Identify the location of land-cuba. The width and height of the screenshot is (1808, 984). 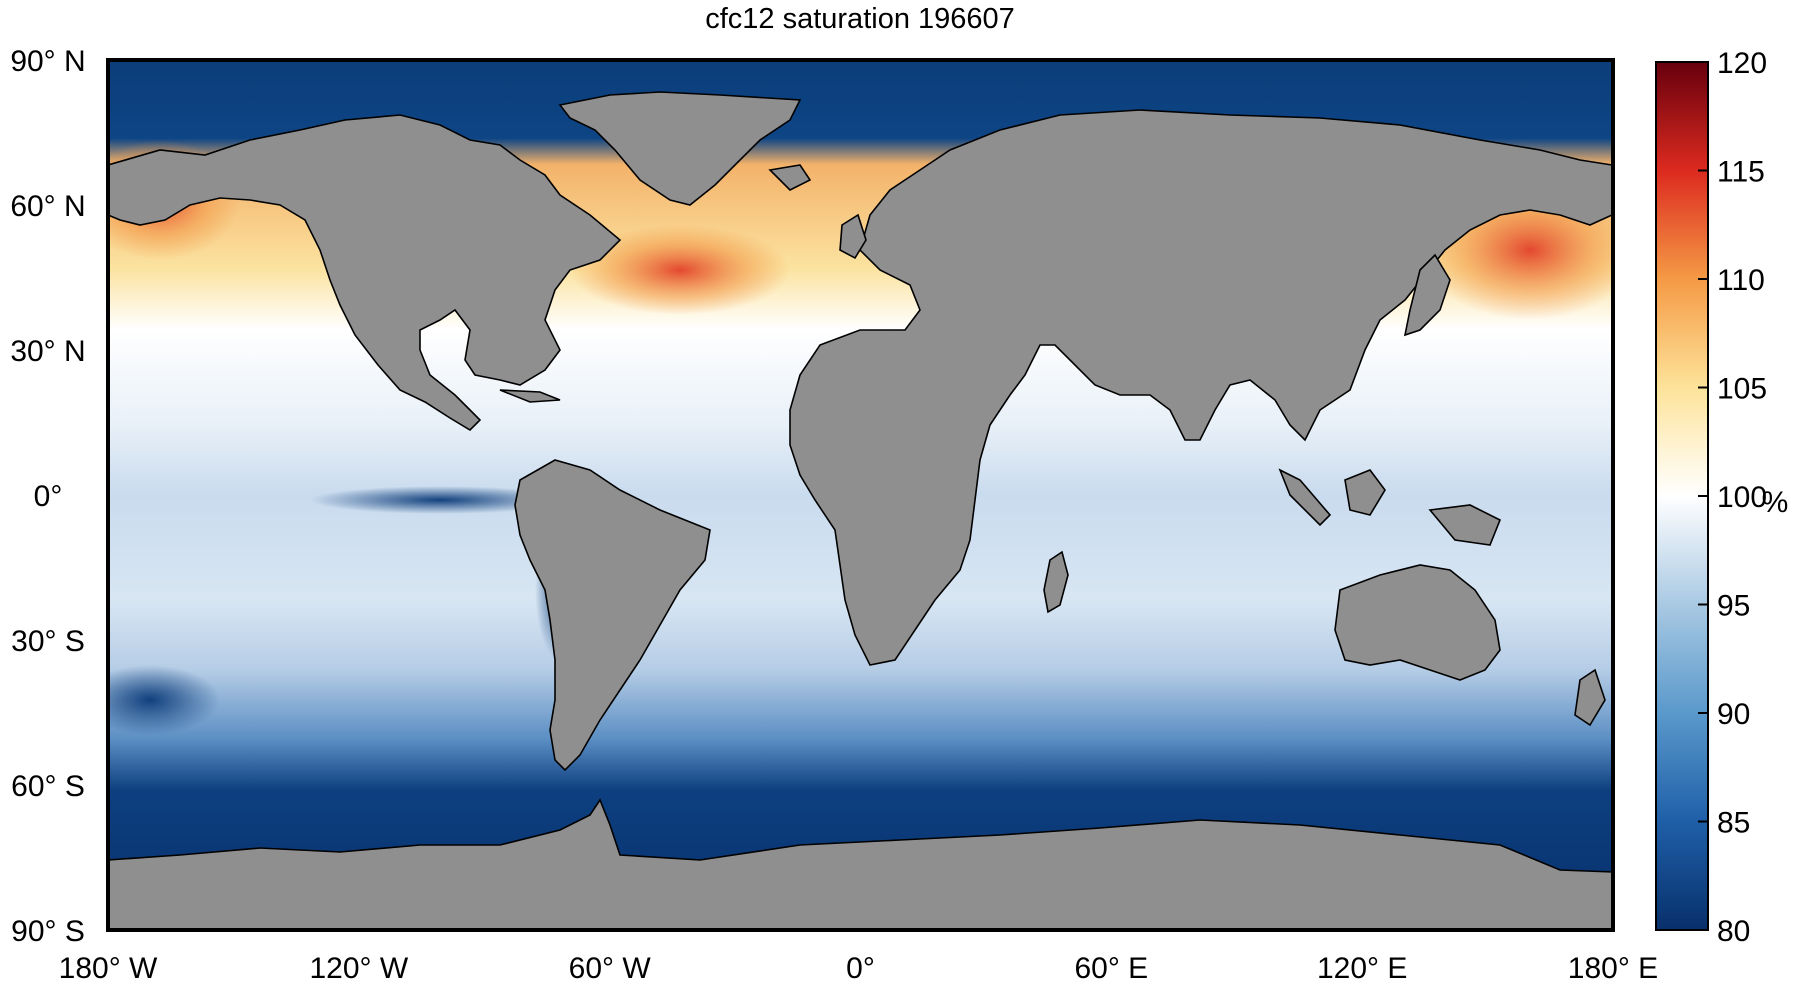
(530, 396).